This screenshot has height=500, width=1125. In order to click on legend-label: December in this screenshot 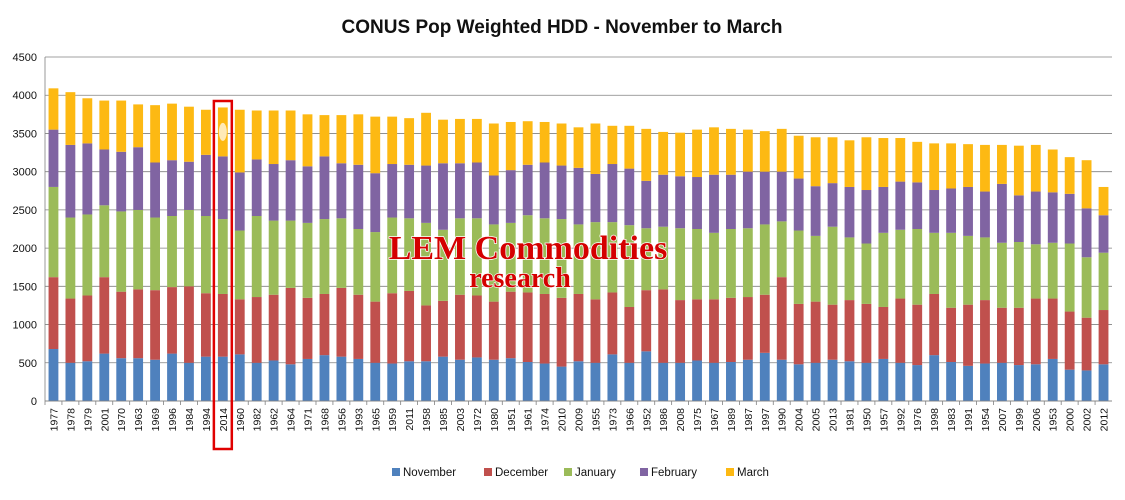, I will do `click(521, 473)`.